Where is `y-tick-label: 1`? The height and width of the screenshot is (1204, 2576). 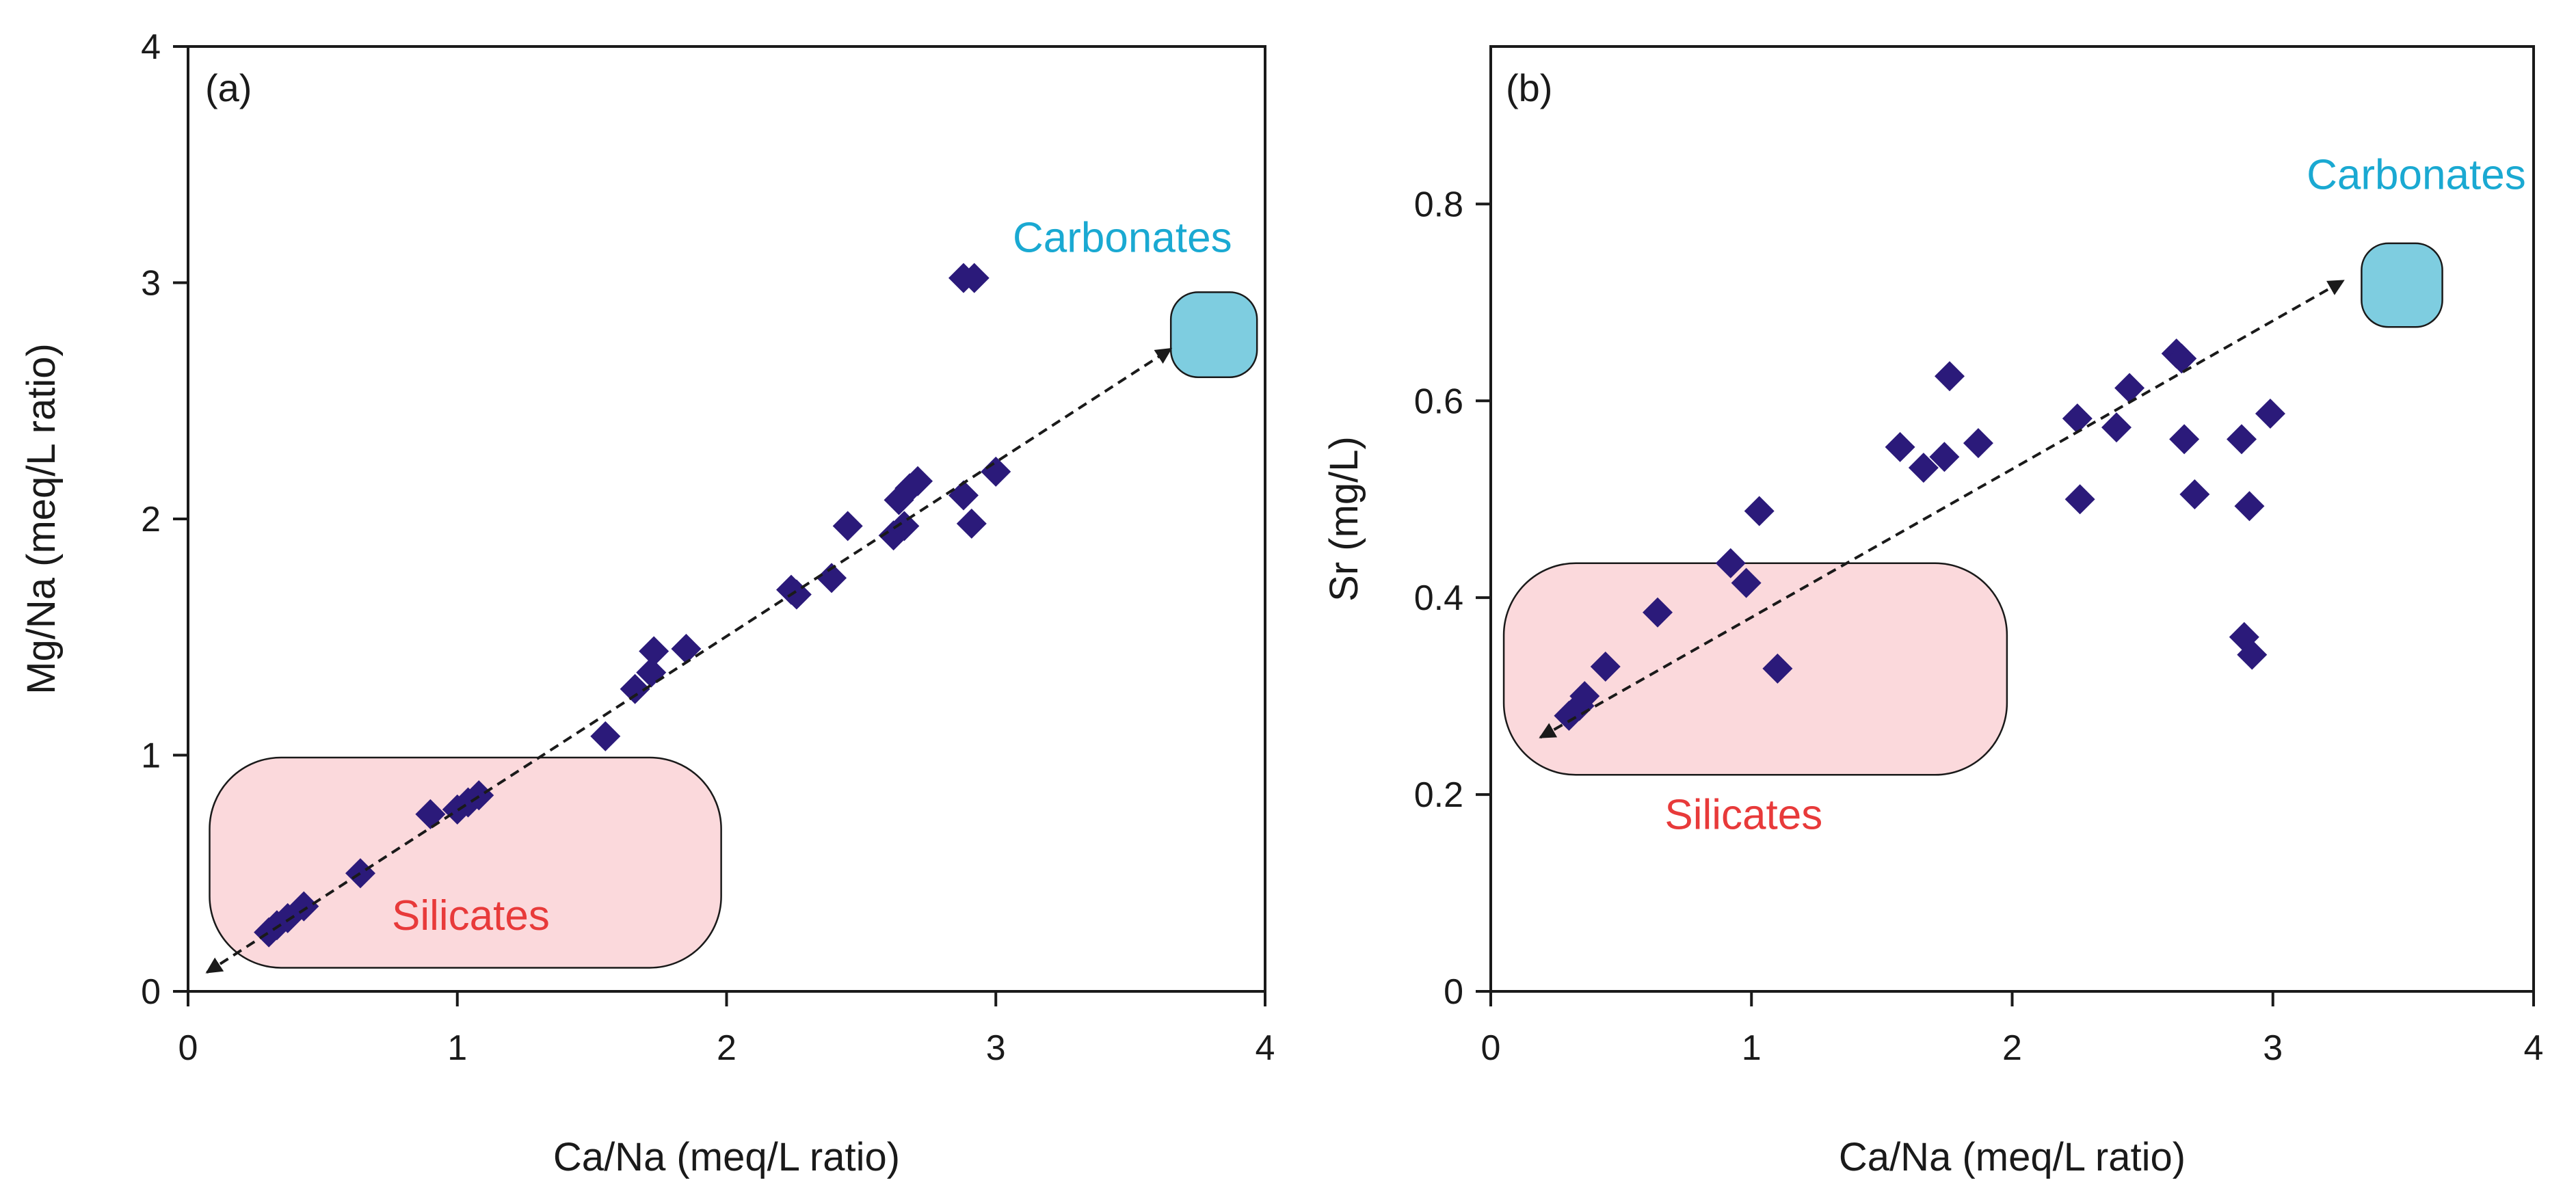 y-tick-label: 1 is located at coordinates (151, 756).